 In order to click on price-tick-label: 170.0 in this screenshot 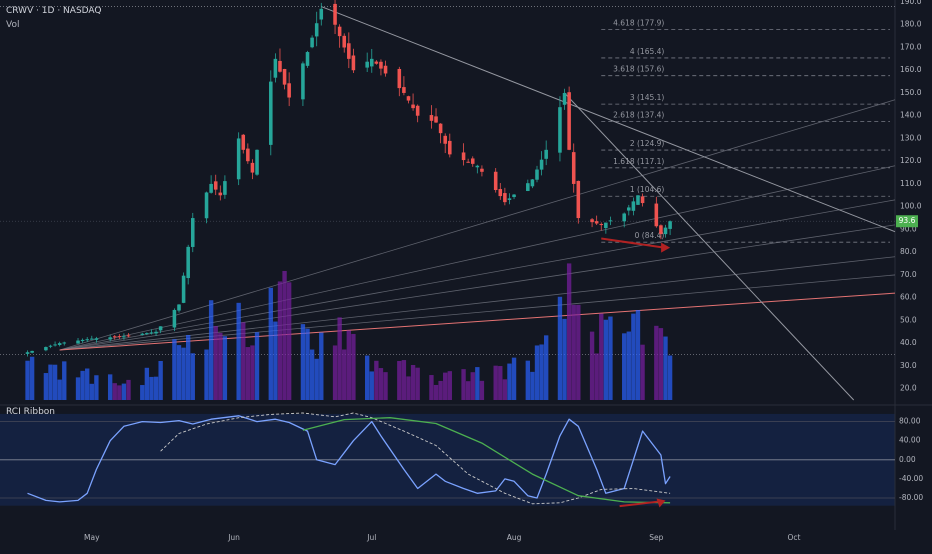, I will do `click(911, 46)`.